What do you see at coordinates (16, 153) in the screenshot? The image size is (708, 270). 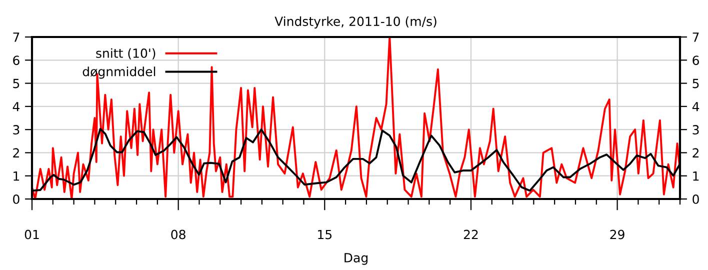 I see `y-tick-label: 2` at bounding box center [16, 153].